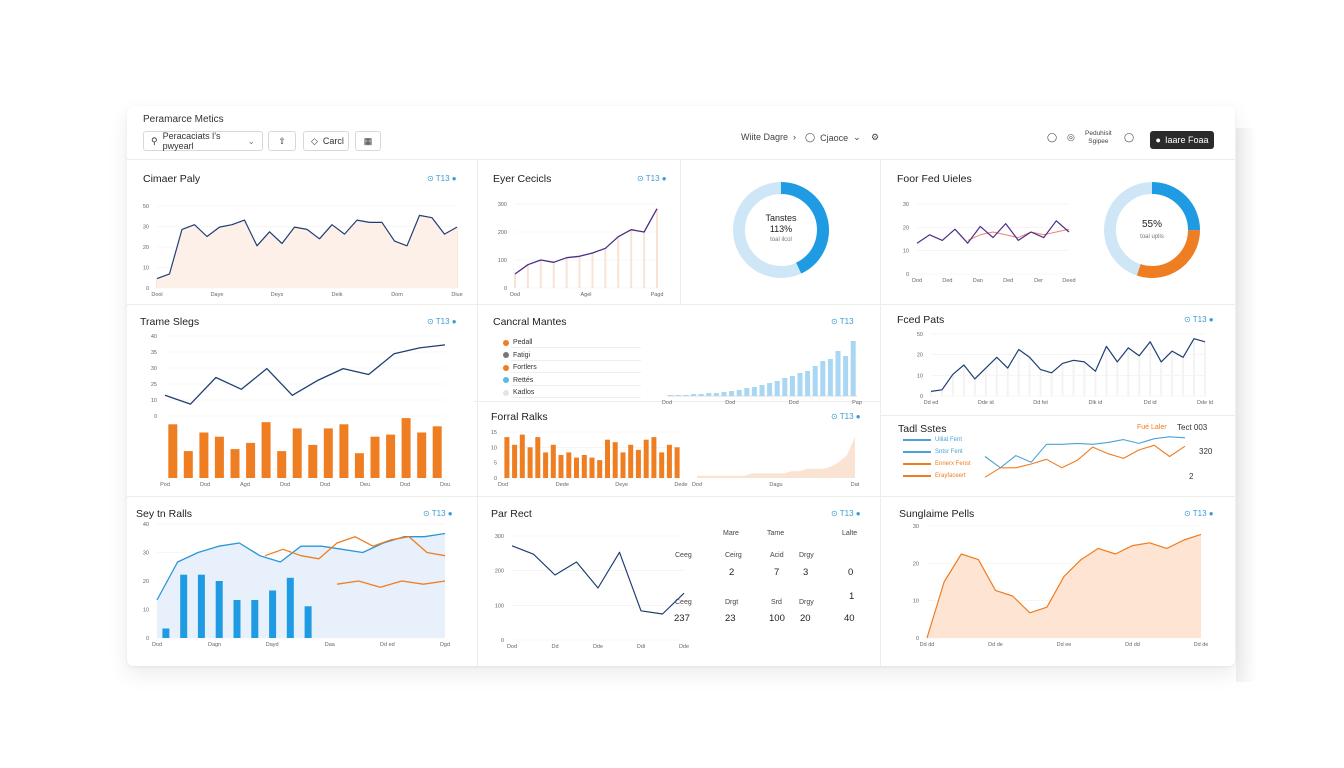 Image resolution: width=1344 pixels, height=768 pixels. What do you see at coordinates (1152, 231) in the screenshot?
I see `donut-label: 55% toal uplis` at bounding box center [1152, 231].